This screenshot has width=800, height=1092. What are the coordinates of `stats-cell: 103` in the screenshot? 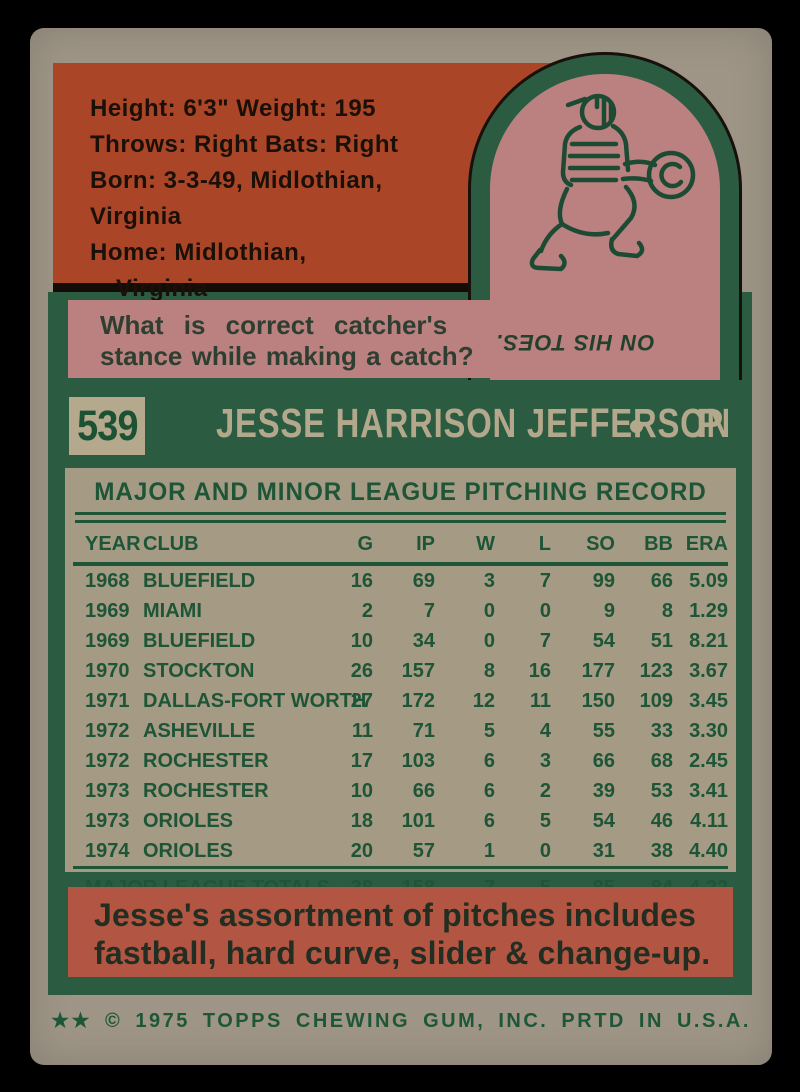 It's located at (418, 761).